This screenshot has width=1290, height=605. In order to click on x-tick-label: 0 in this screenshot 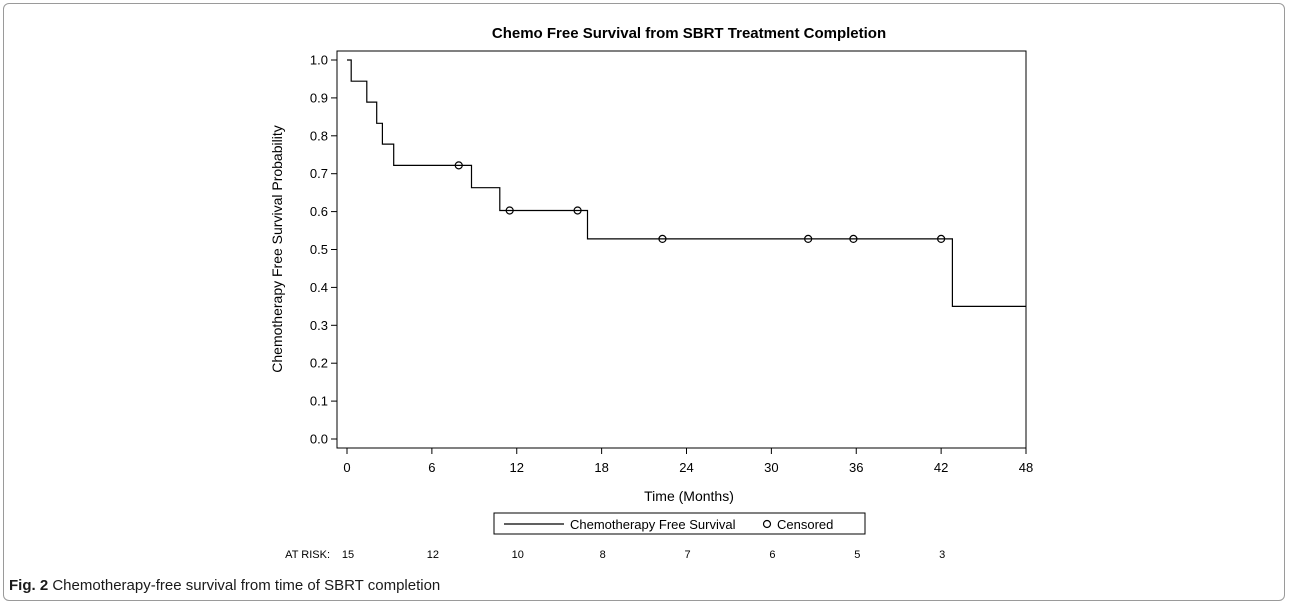, I will do `click(346, 467)`.